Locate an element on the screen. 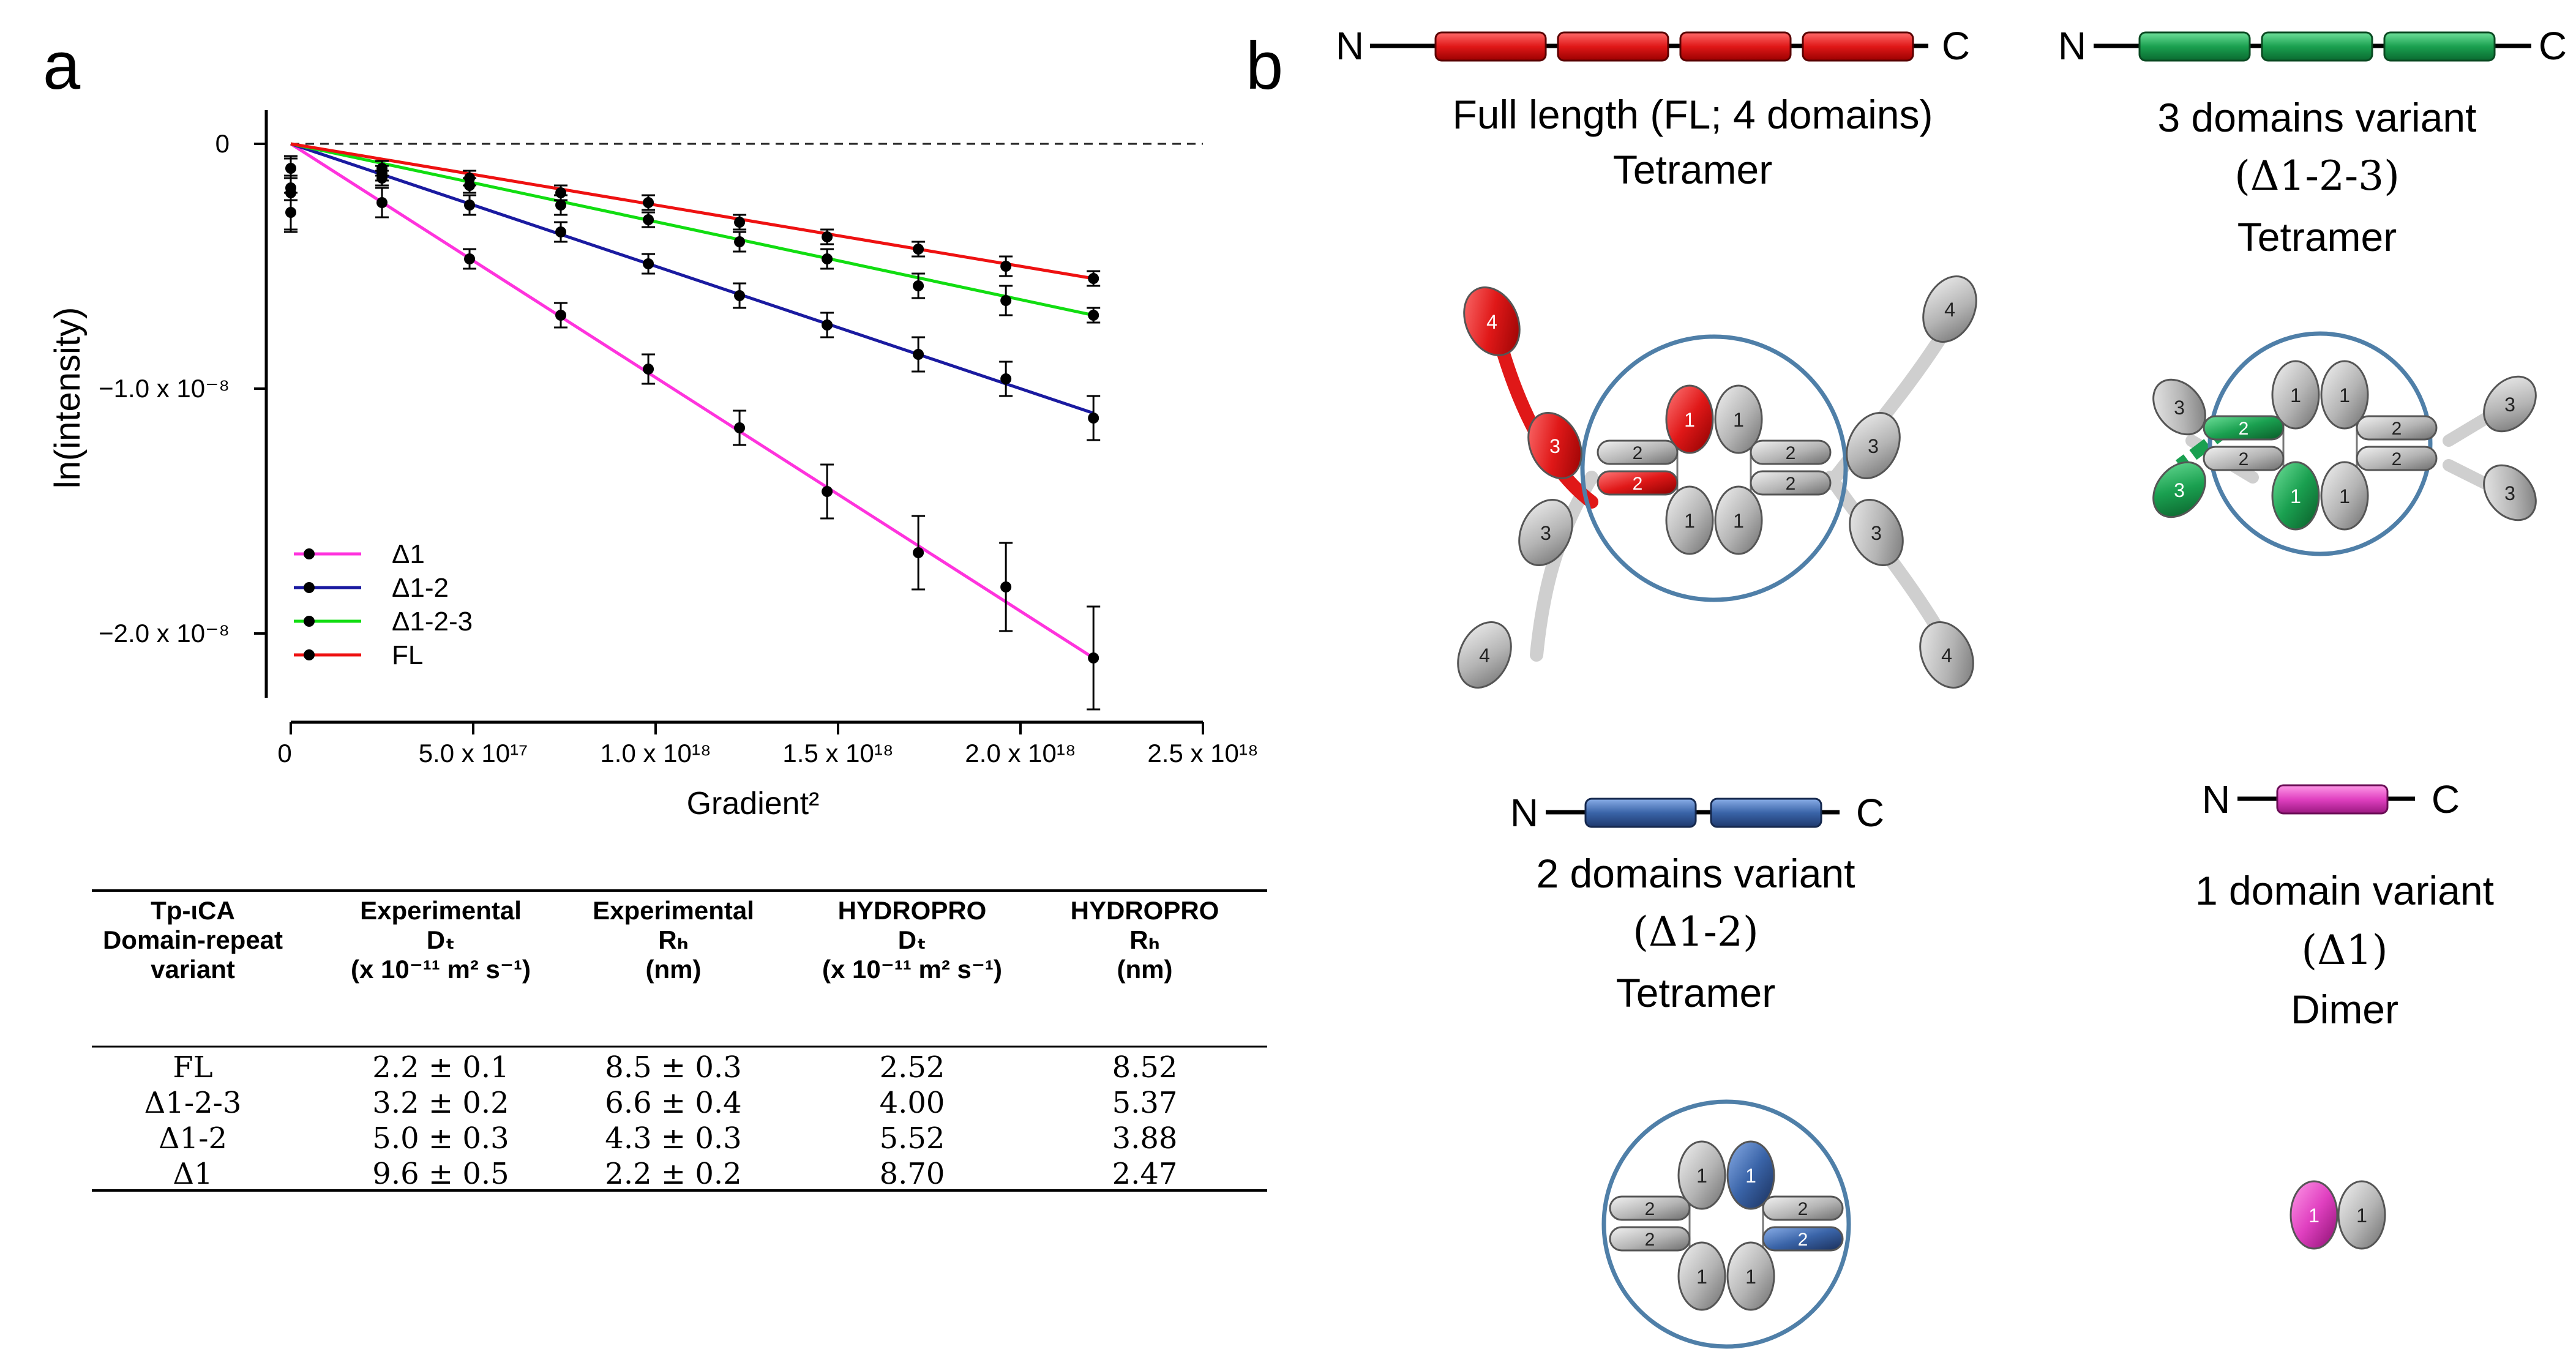  table-cell: 8.70 is located at coordinates (912, 1174).